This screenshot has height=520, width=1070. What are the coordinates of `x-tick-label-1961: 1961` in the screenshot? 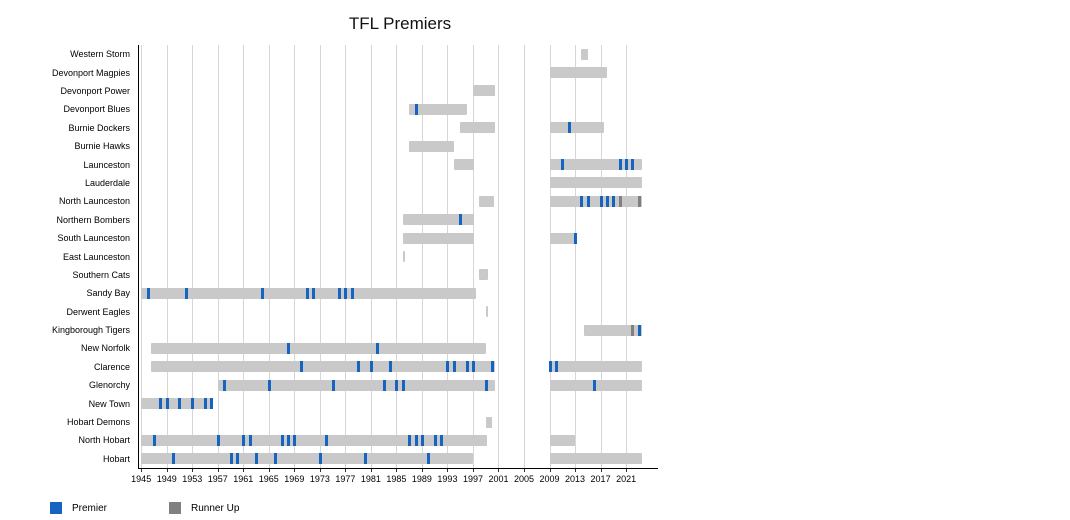 It's located at (243, 479).